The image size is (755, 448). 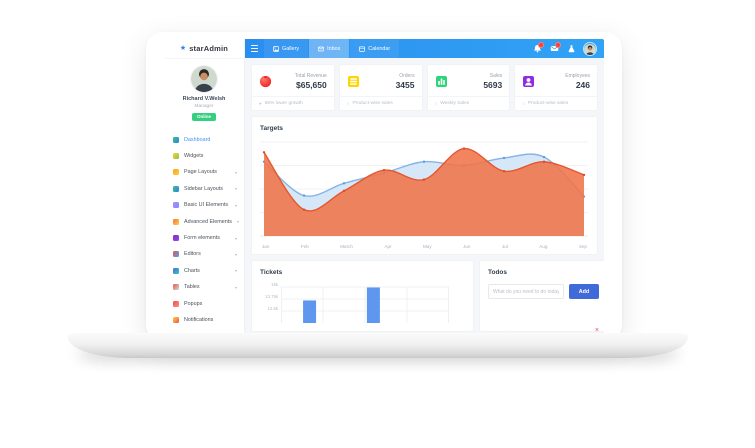 I want to click on stat-value: $65,650, so click(x=311, y=85).